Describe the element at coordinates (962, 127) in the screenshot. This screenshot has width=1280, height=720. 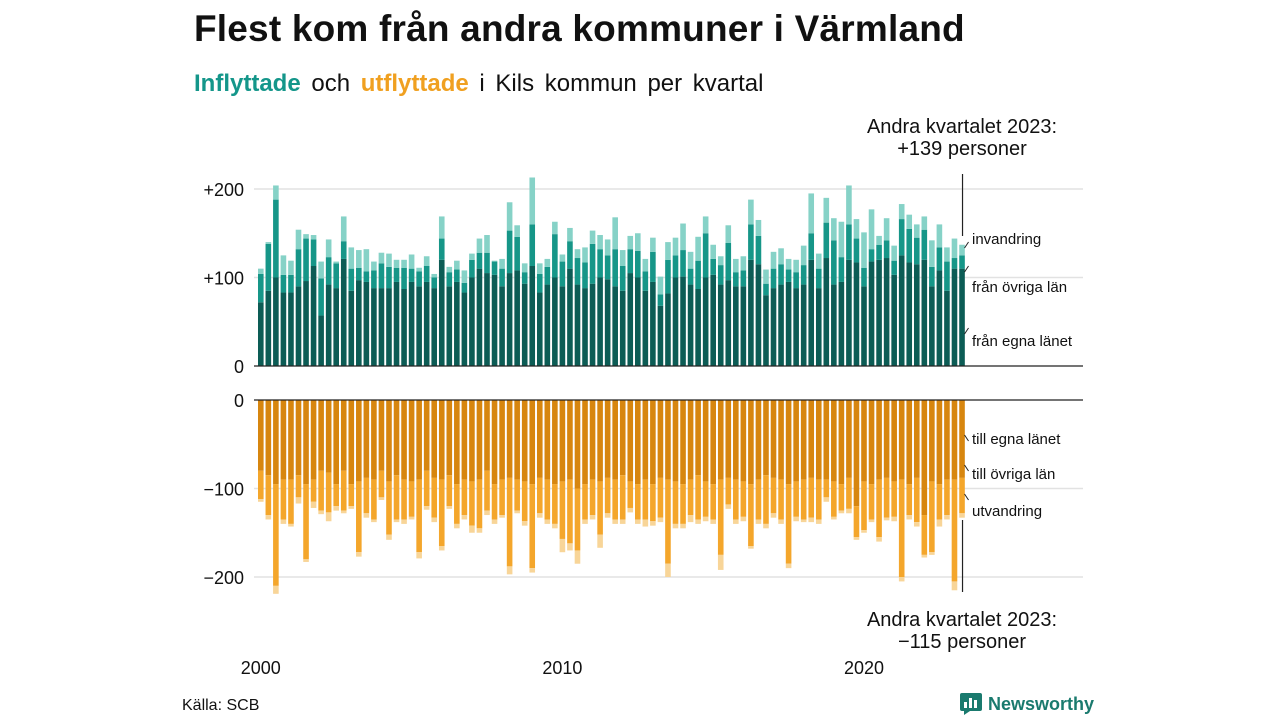
I see `annotation-top-line1: Andra kvartalet 2023:` at that location.